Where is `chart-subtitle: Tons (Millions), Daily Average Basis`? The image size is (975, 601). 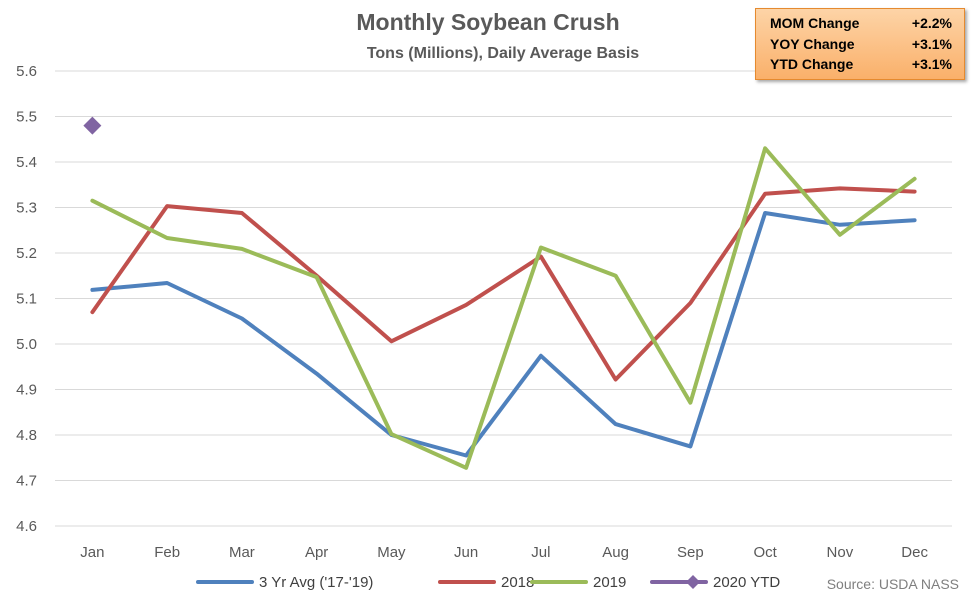 chart-subtitle: Tons (Millions), Daily Average Basis is located at coordinates (503, 53).